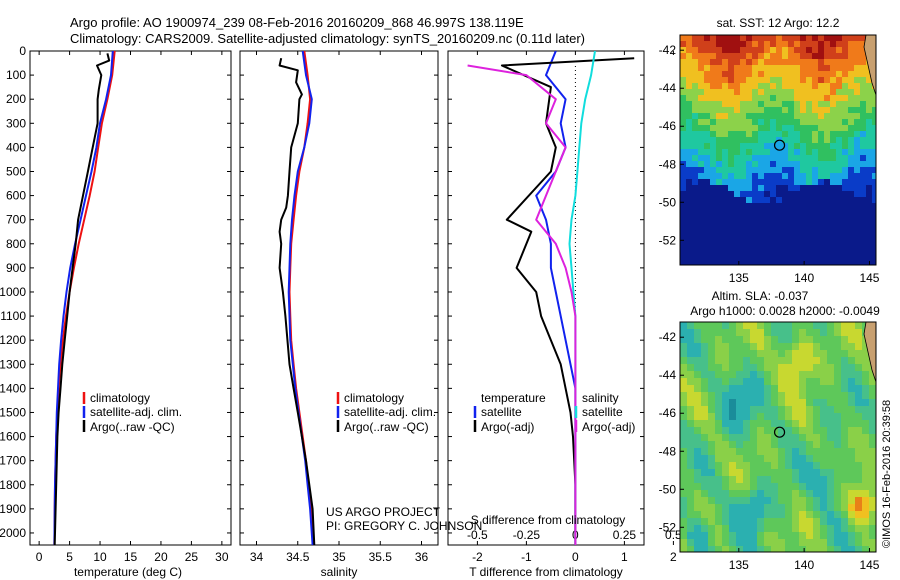 The image size is (900, 580). I want to click on map-x-tick-label: 140, so click(804, 278).